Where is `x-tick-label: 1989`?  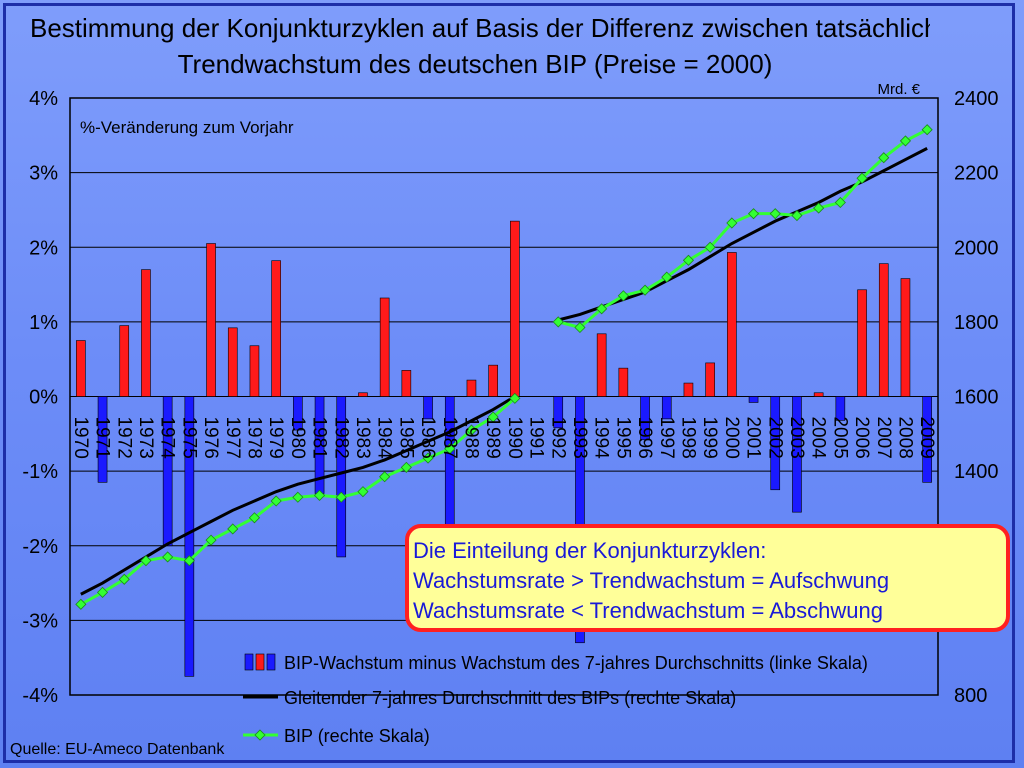 x-tick-label: 1989 is located at coordinates (492, 438).